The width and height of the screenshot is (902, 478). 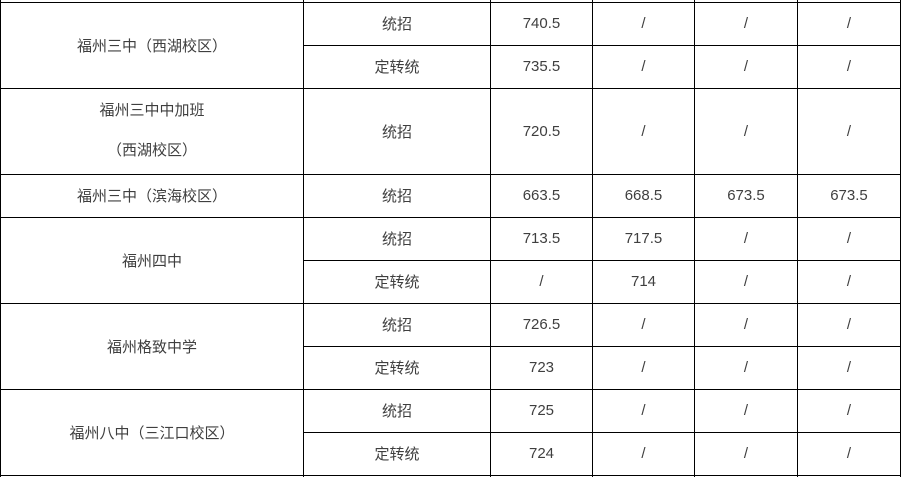 I want to click on table-row: 定转统 735.5 / / /, so click(x=451, y=66).